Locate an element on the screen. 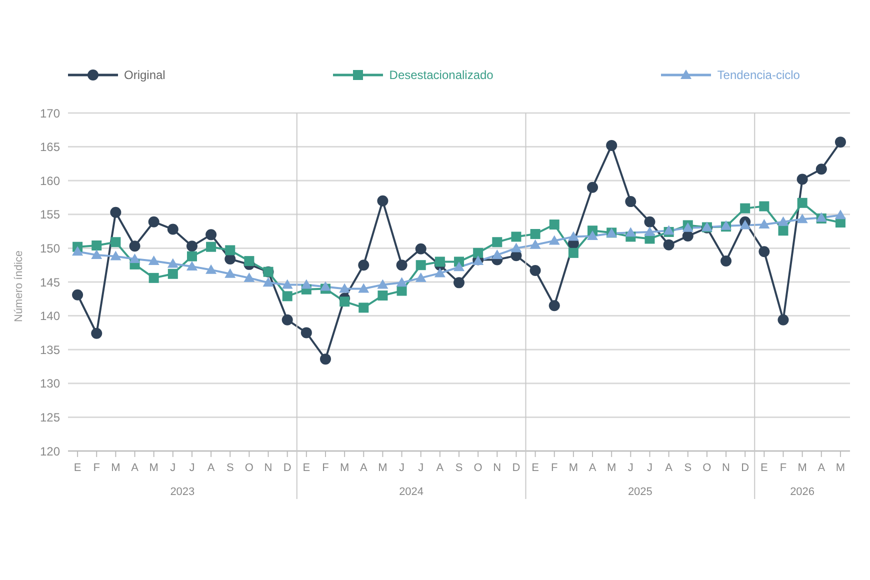  y-tick-label: 140 is located at coordinates (50, 316).